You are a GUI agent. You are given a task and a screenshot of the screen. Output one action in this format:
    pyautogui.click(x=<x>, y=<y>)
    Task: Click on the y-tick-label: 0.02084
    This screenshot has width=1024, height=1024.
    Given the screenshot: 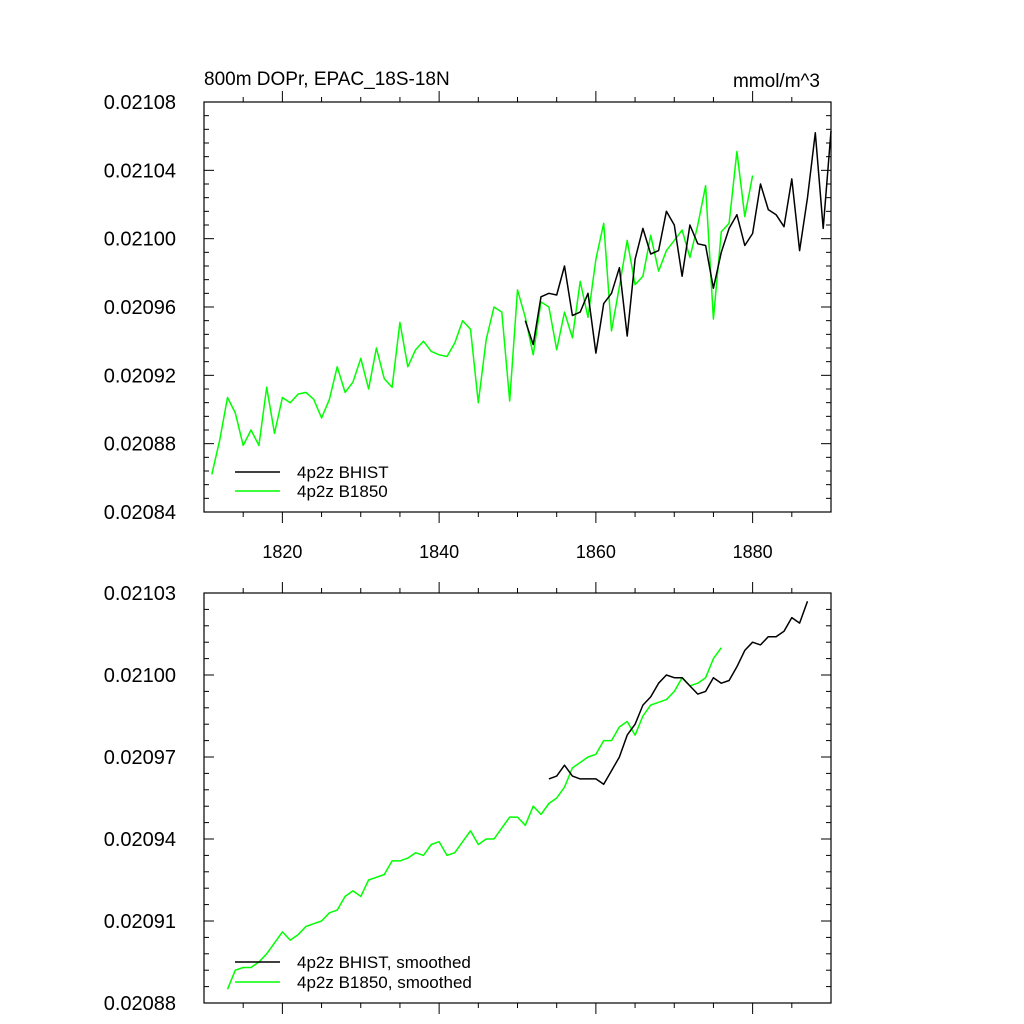 What is the action you would take?
    pyautogui.click(x=140, y=513)
    